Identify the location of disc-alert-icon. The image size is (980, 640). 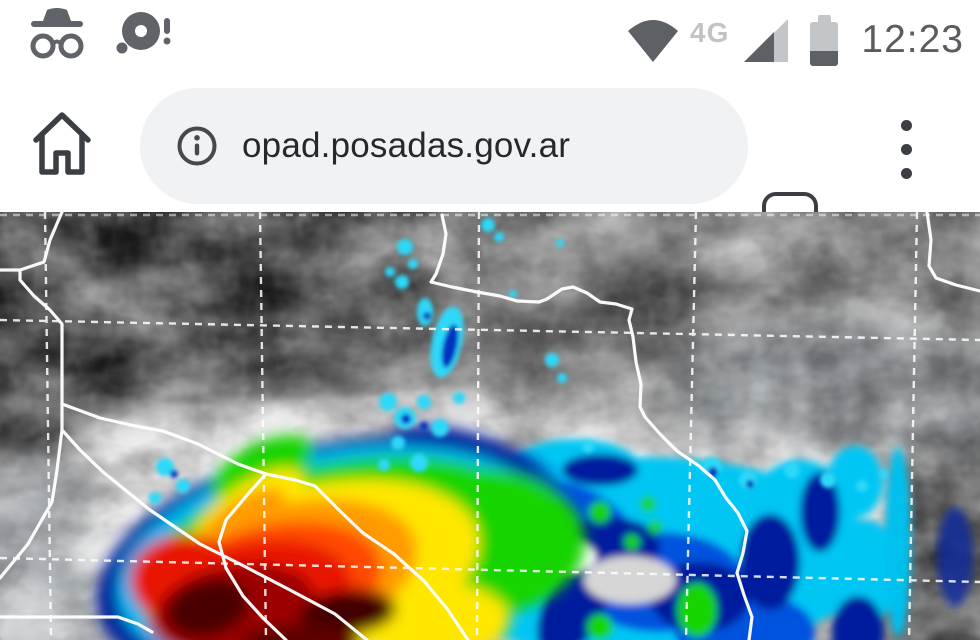
(143, 33).